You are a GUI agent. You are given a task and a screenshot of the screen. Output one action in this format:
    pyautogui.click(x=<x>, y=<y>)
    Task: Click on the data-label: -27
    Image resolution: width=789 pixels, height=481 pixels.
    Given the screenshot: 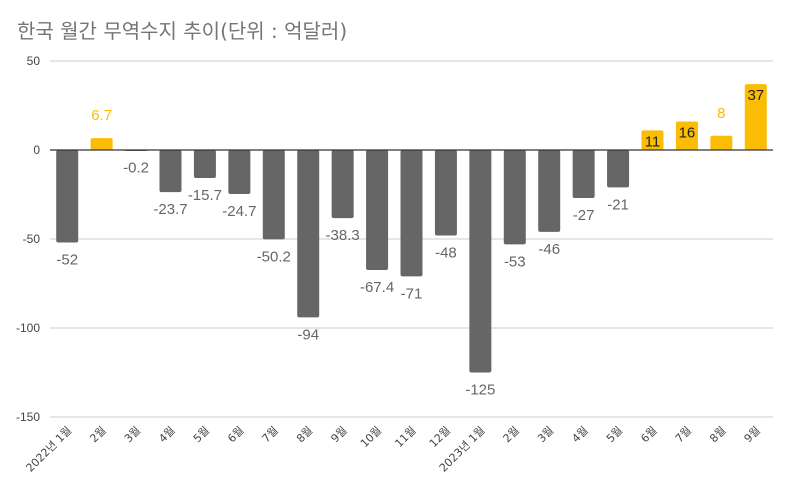 What is the action you would take?
    pyautogui.click(x=584, y=215)
    